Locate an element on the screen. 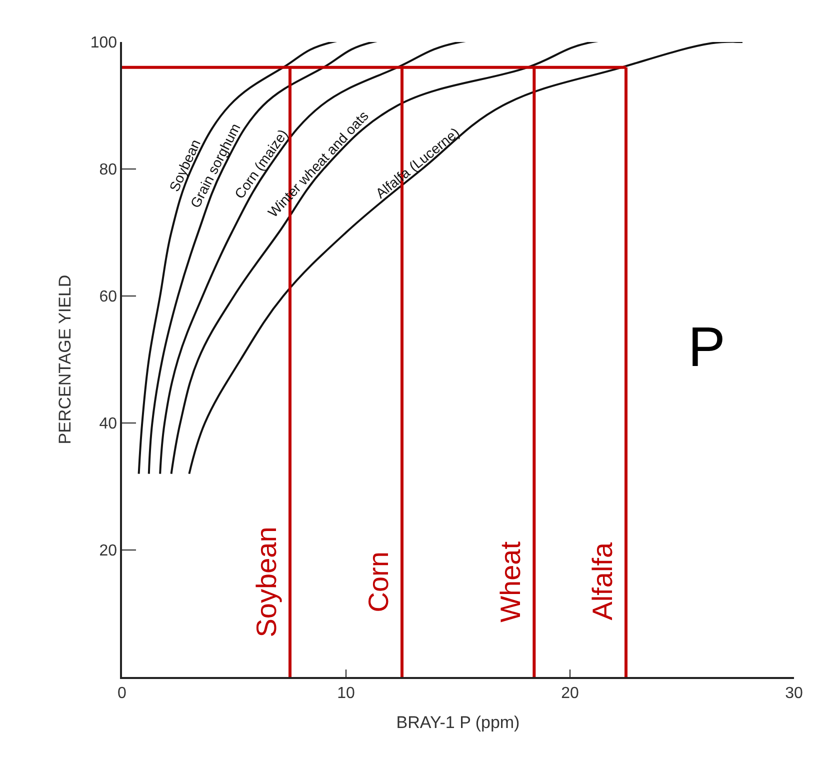 This screenshot has height=774, width=820. annotation: P is located at coordinates (707, 346).